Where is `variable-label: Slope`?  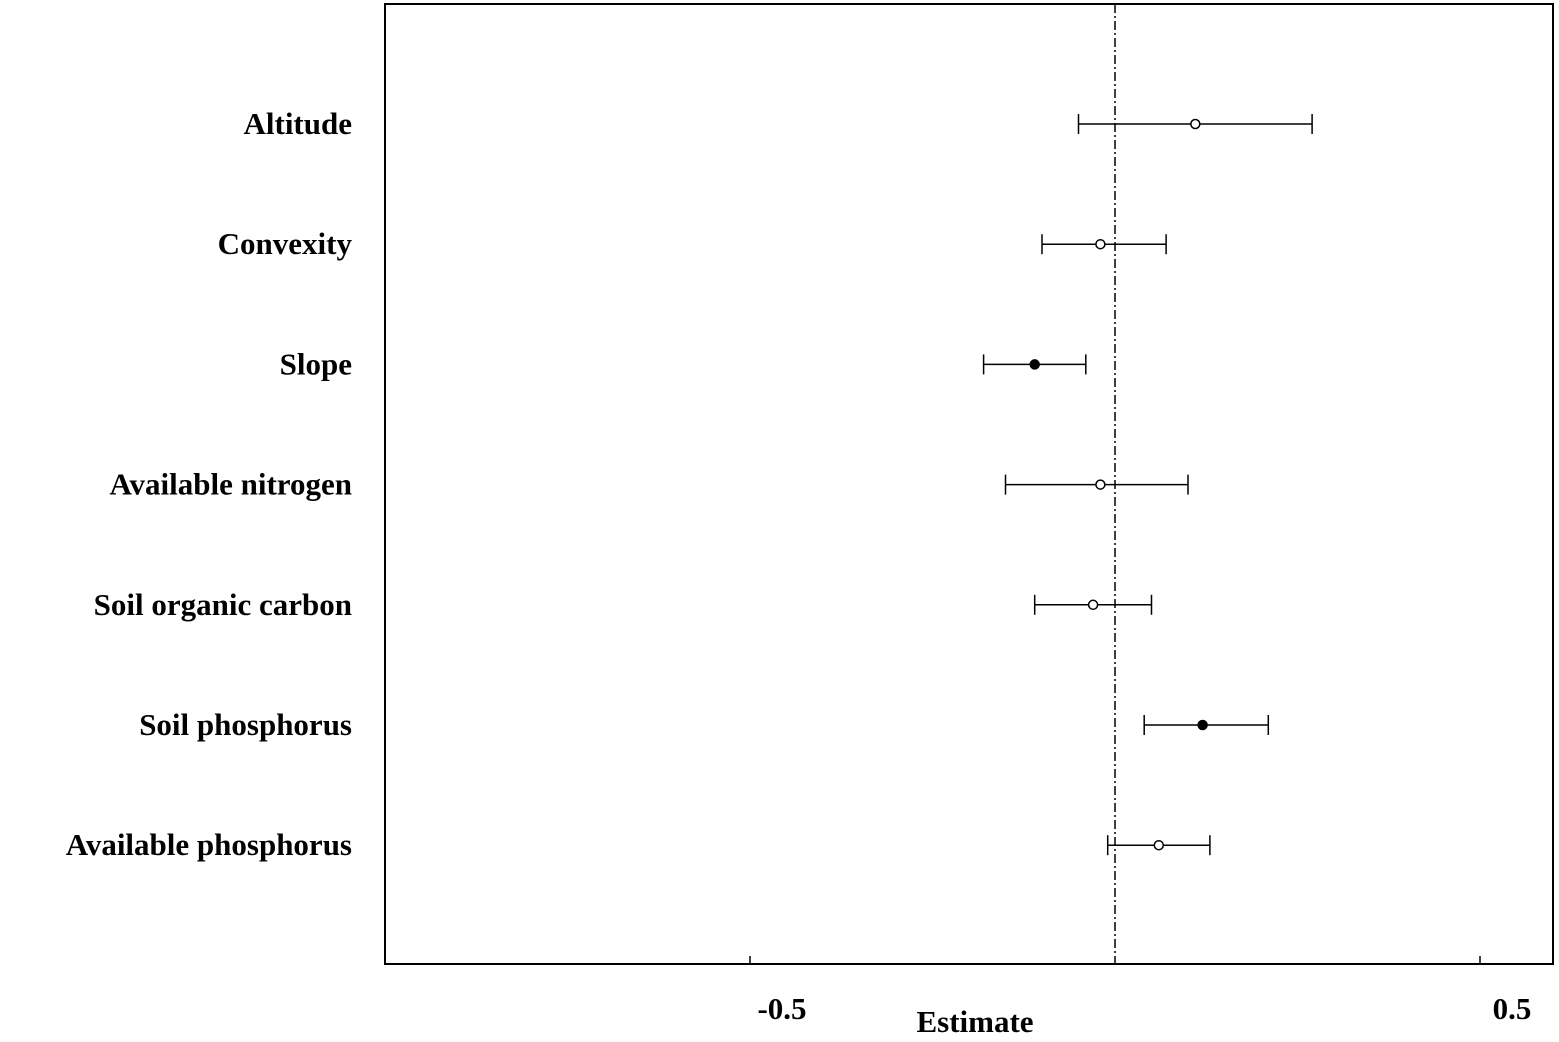
variable-label: Slope is located at coordinates (316, 363).